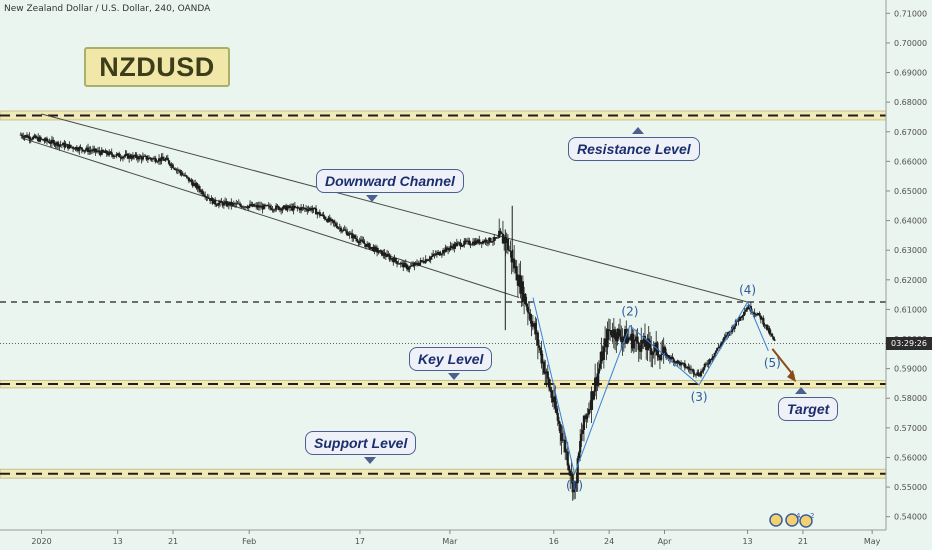 Image resolution: width=932 pixels, height=550 pixels. I want to click on tradingview-icons: 4 2, so click(793, 520).